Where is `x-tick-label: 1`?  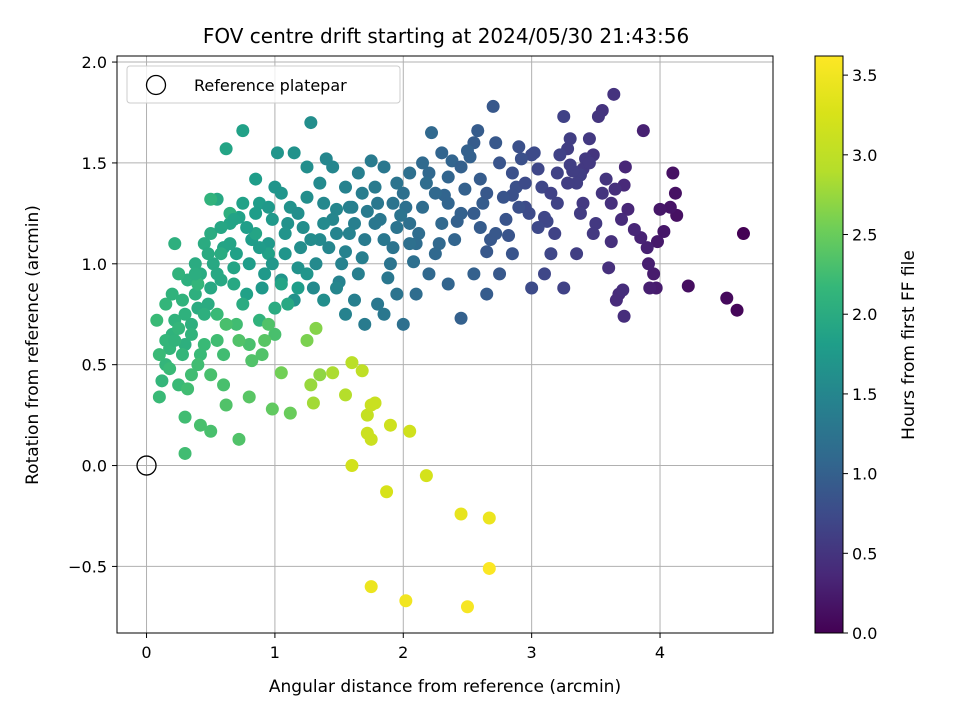
x-tick-label: 1 is located at coordinates (275, 652).